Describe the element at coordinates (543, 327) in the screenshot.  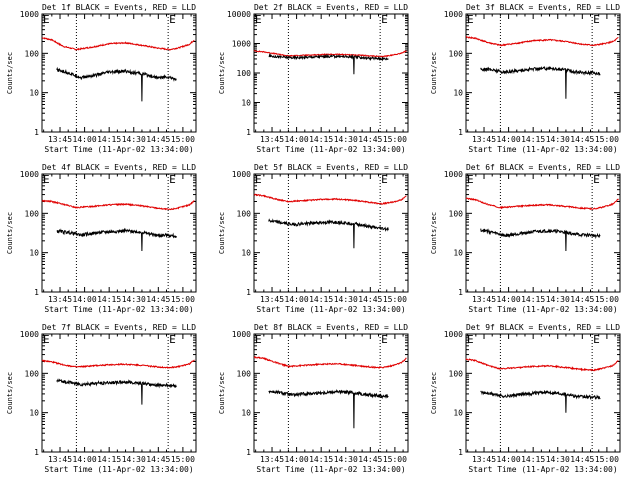
I see `panel-title: Det 9f BLACK = Events, RED = LLD` at that location.